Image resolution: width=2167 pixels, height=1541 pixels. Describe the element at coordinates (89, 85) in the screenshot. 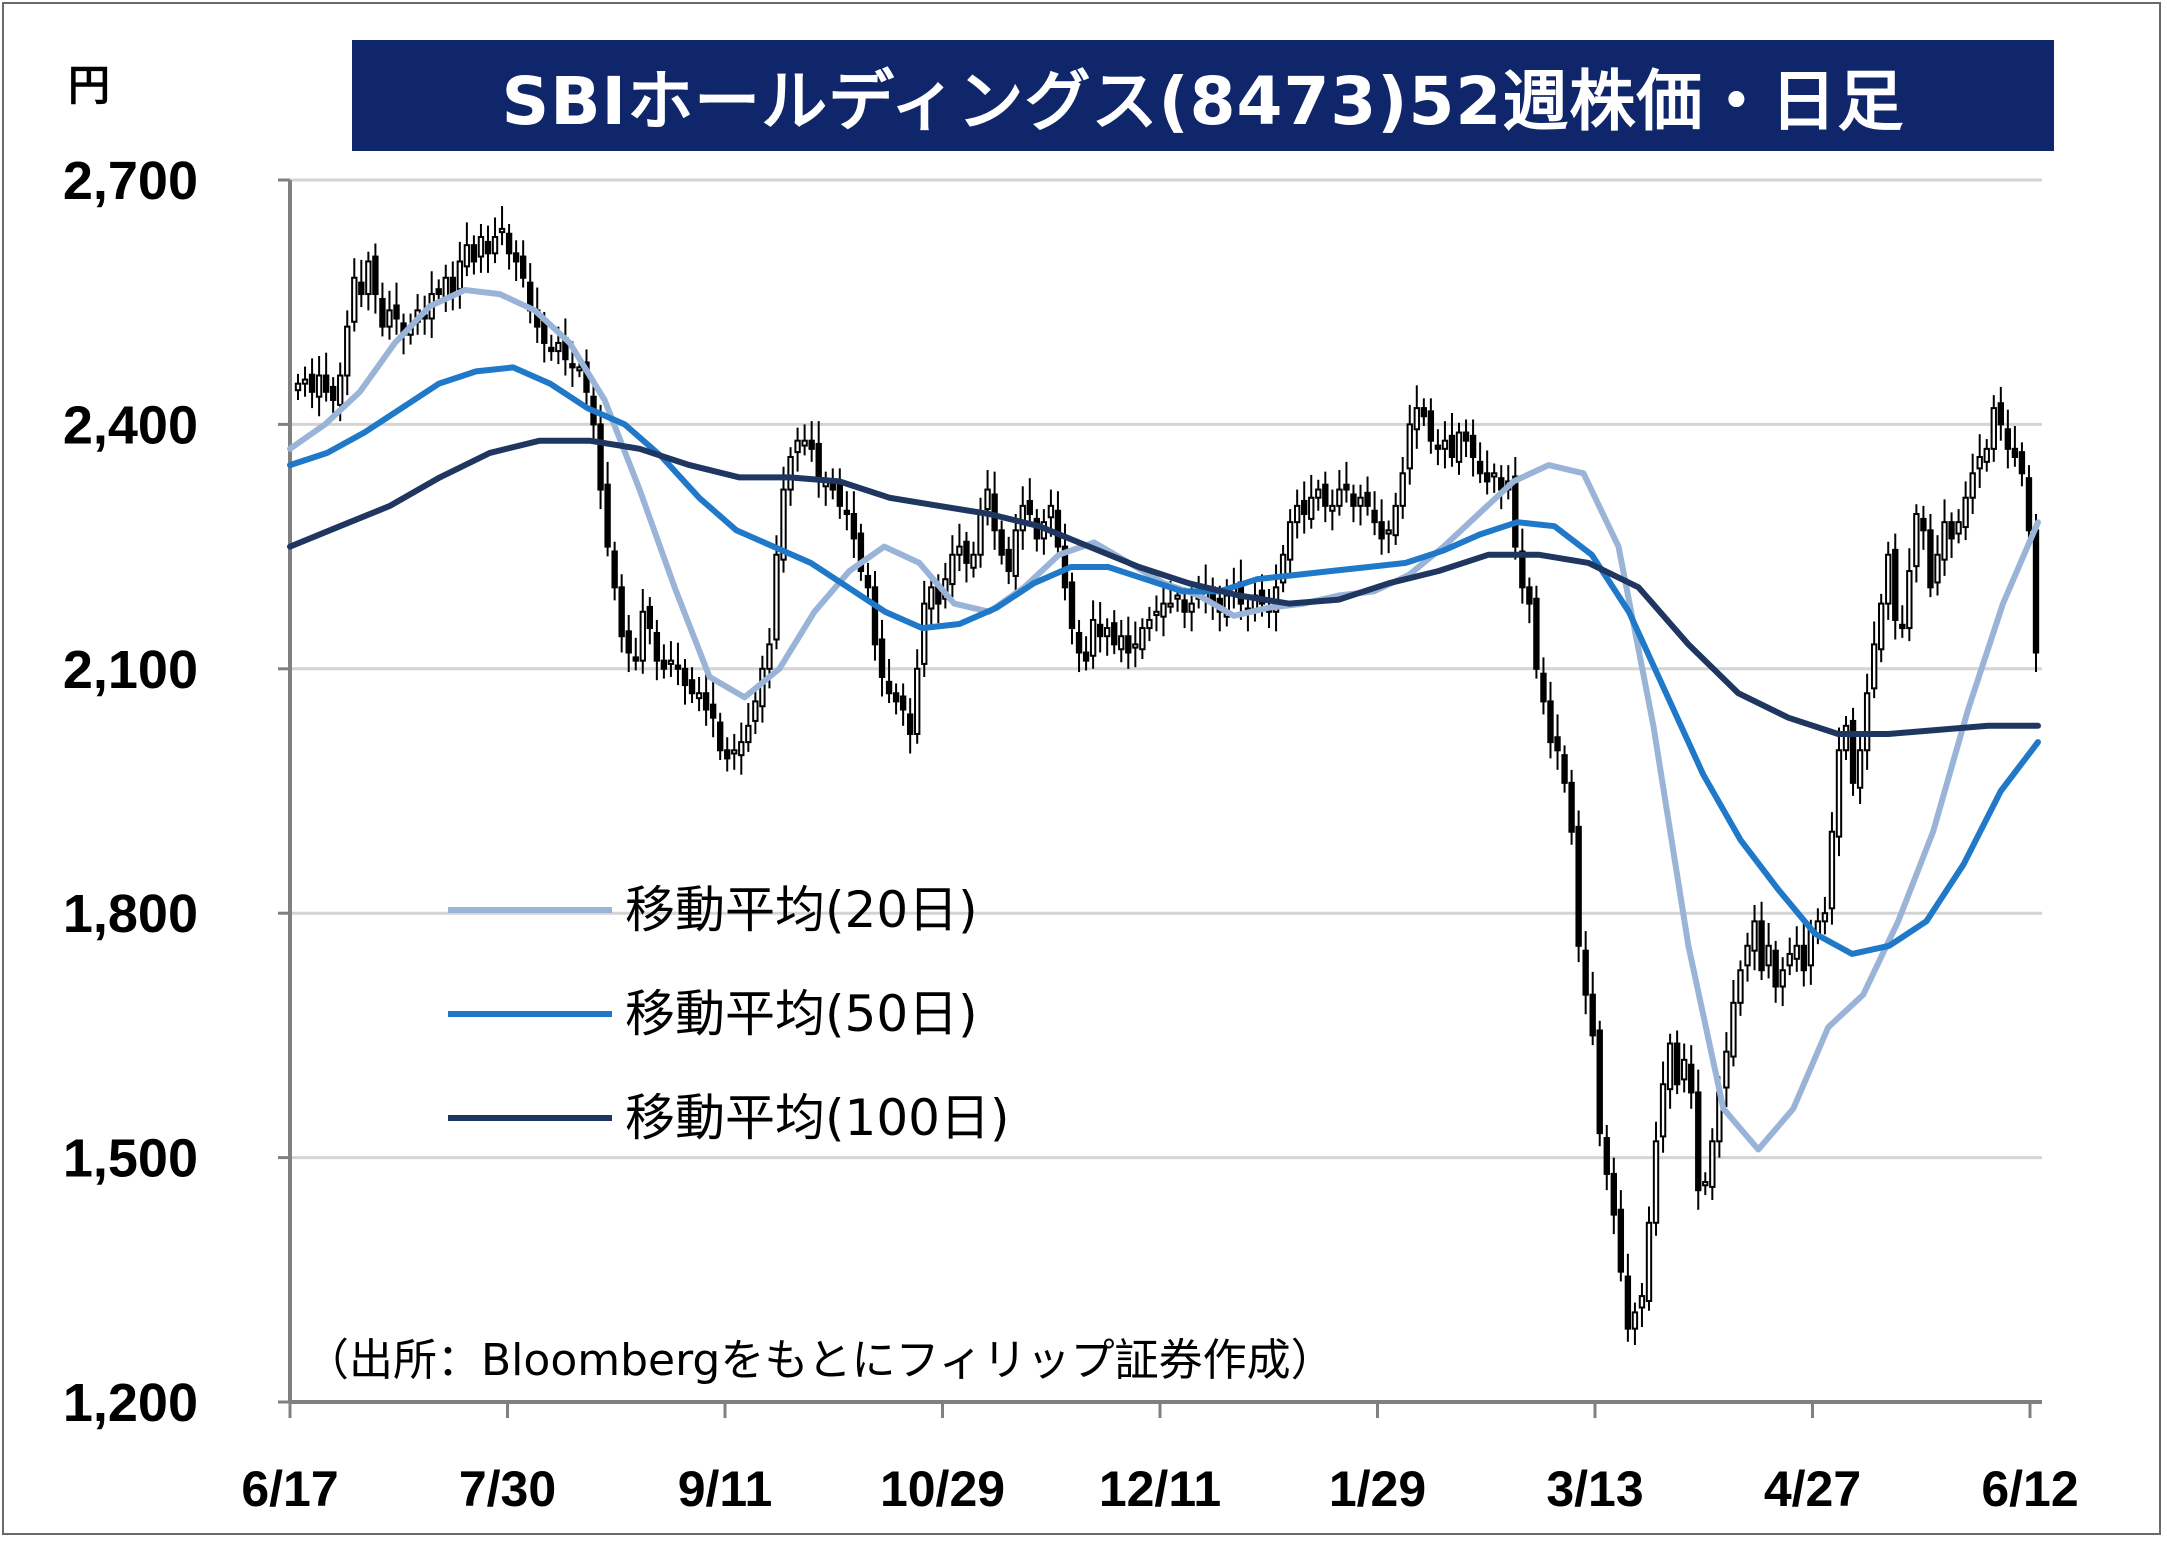

I see `y-unit-label: 円` at that location.